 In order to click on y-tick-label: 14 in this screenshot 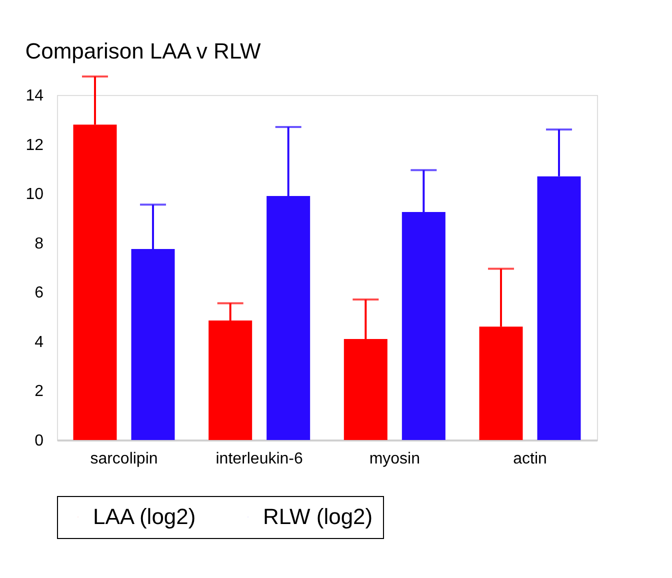, I will do `click(35, 96)`.